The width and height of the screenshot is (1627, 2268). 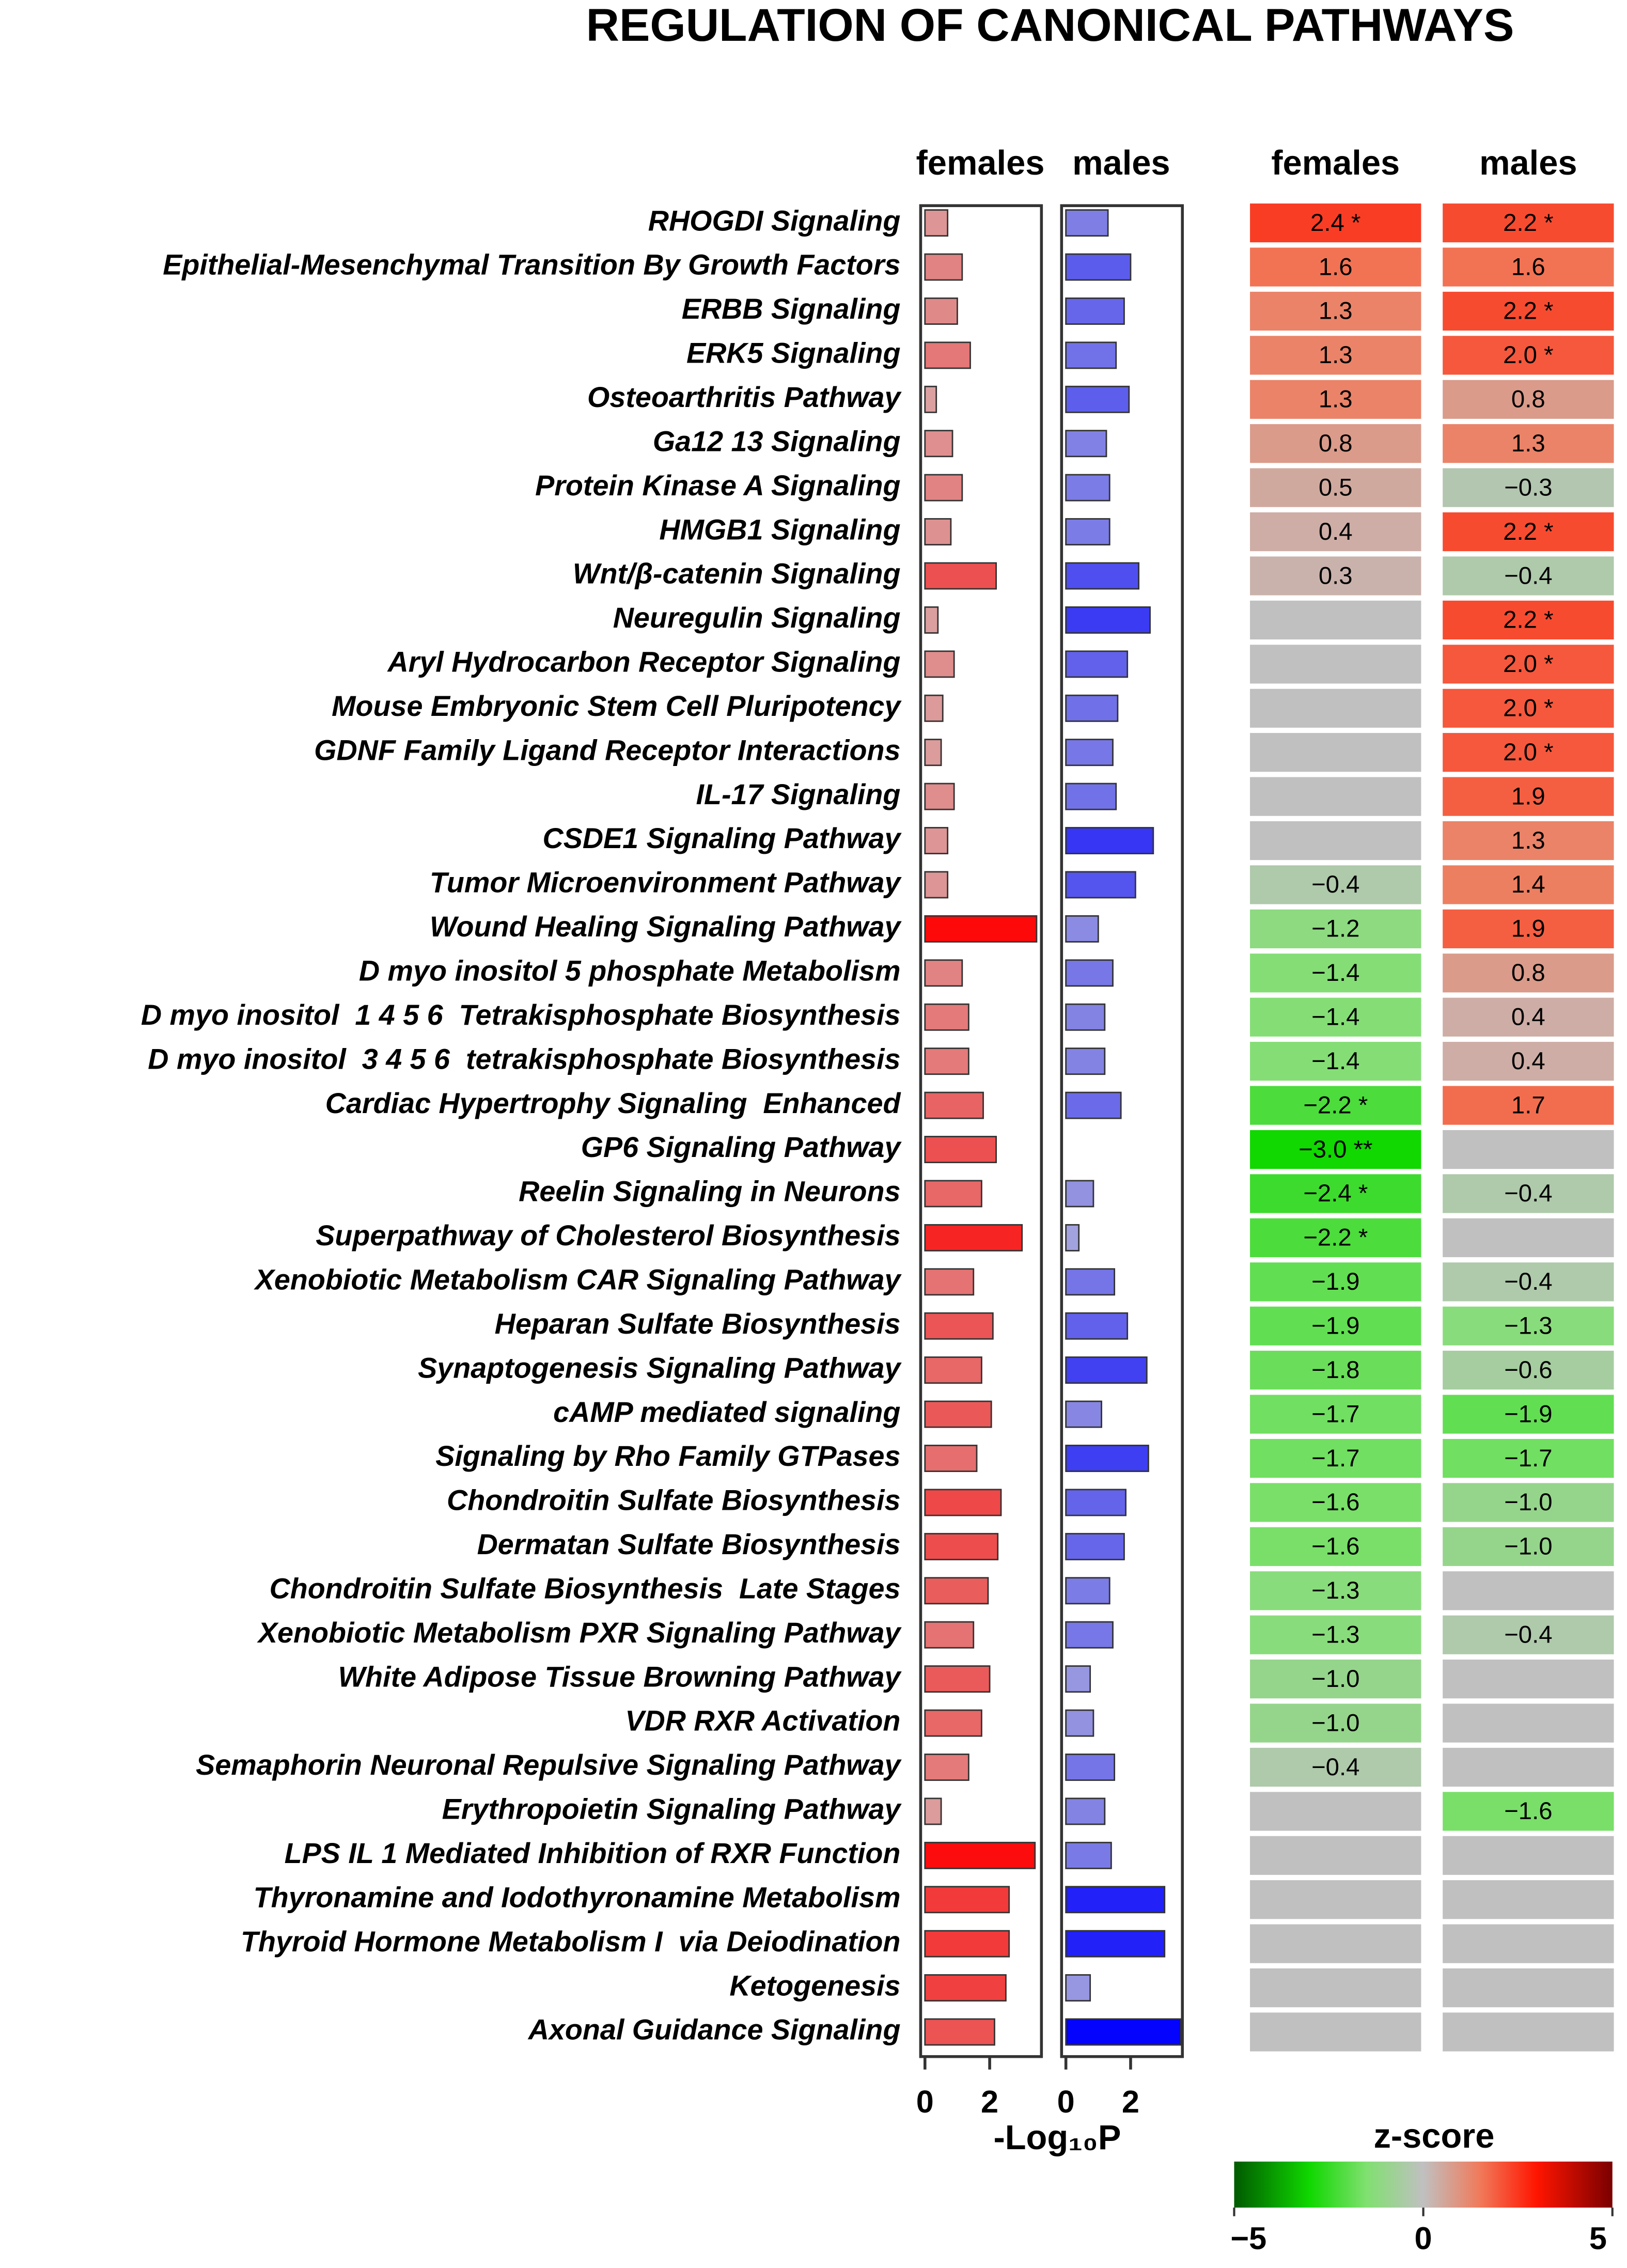 What do you see at coordinates (791, 309) in the screenshot?
I see `pathway-label: ERBB Signaling` at bounding box center [791, 309].